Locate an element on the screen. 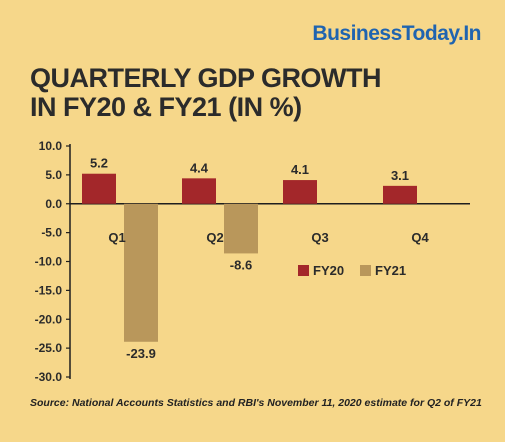 This screenshot has height=442, width=505. category-label-q3: Q3 is located at coordinates (319, 237).